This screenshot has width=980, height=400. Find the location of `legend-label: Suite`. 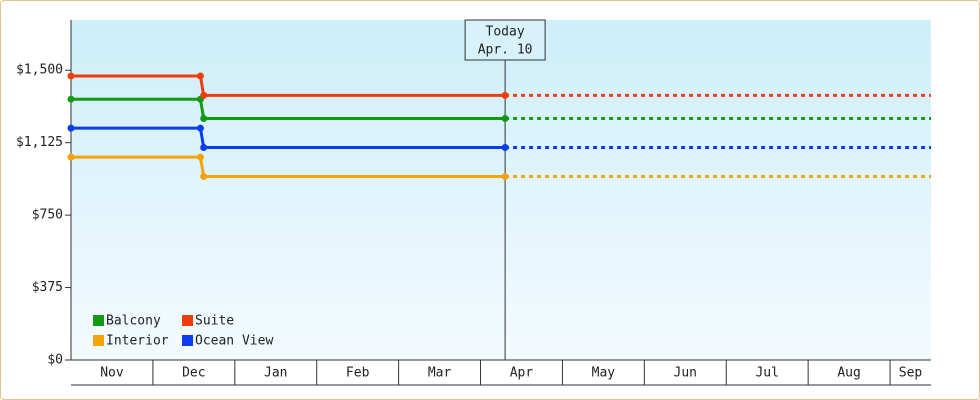

legend-label: Suite is located at coordinates (214, 321).